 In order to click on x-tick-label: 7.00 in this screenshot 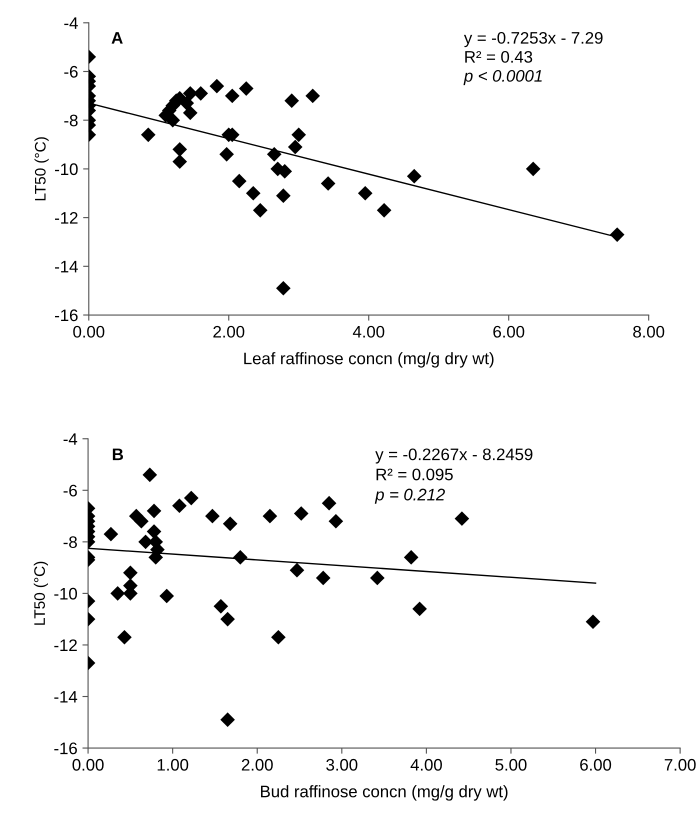, I will do `click(680, 764)`.